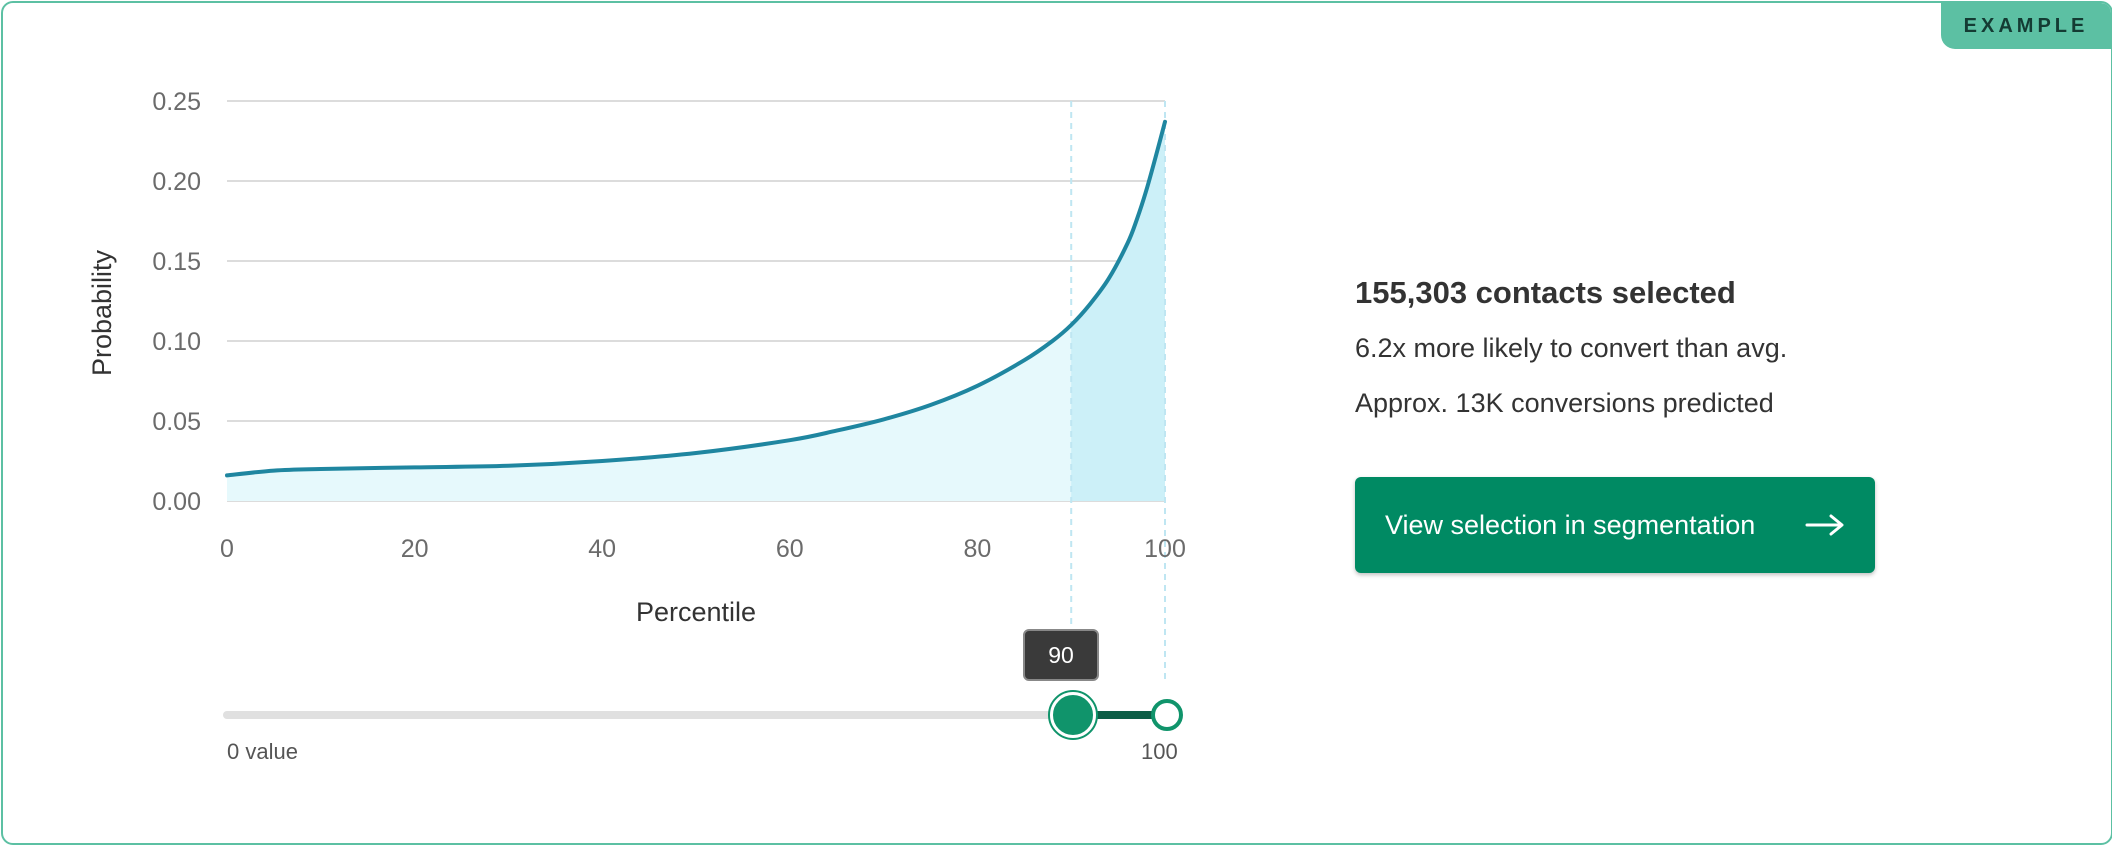  Describe the element at coordinates (1167, 715) in the screenshot. I see `slider-thumb-end` at that location.